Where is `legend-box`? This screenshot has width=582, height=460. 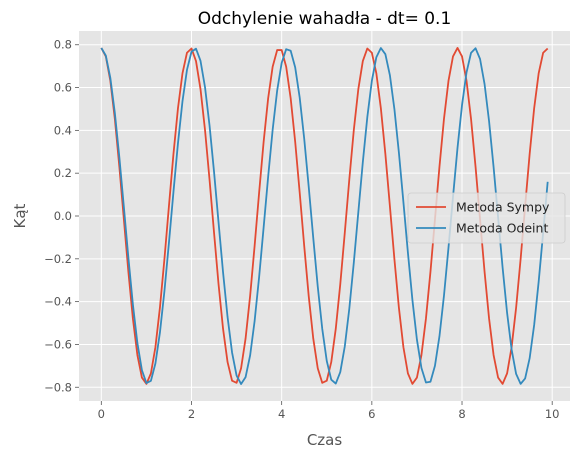 legend-box is located at coordinates (486, 218).